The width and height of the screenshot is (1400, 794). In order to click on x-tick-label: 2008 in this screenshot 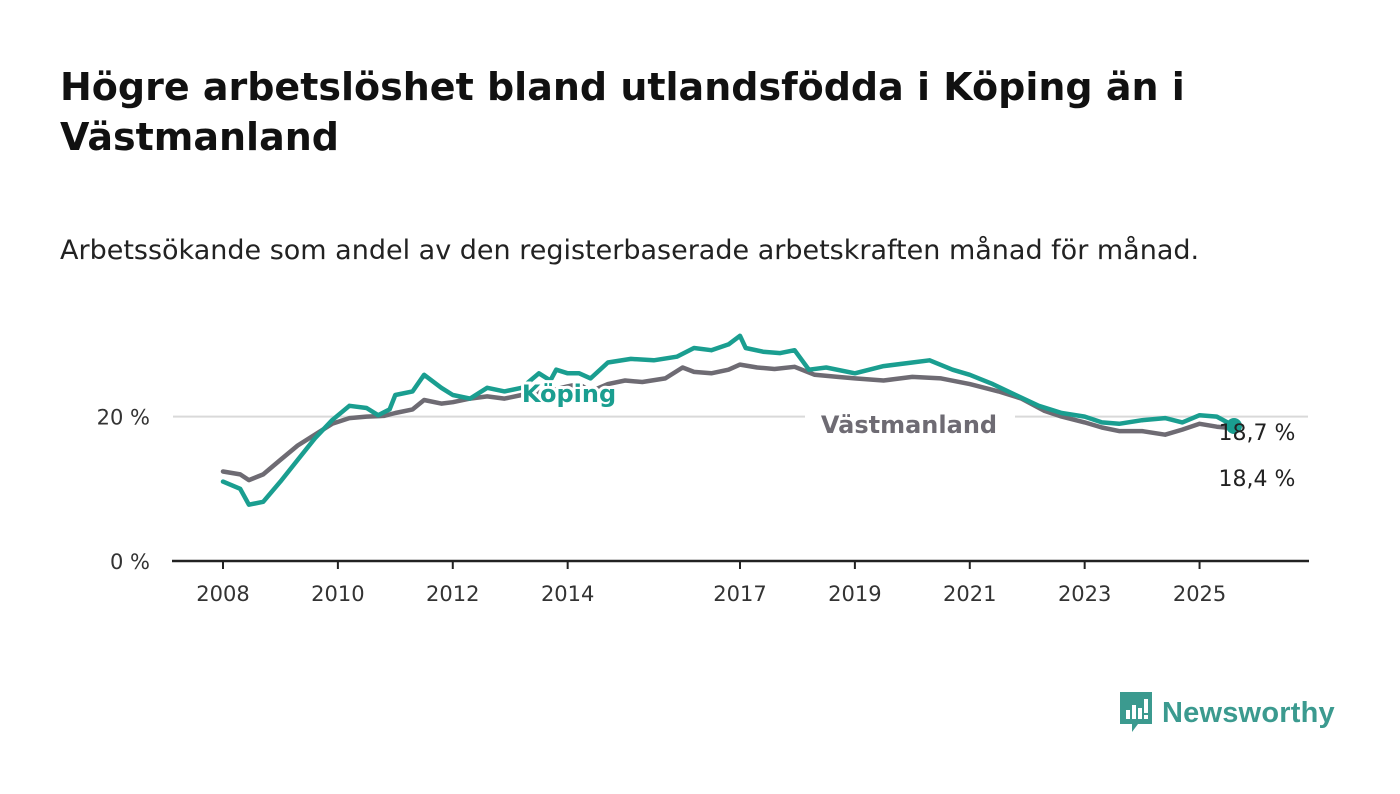, I will do `click(222, 594)`.